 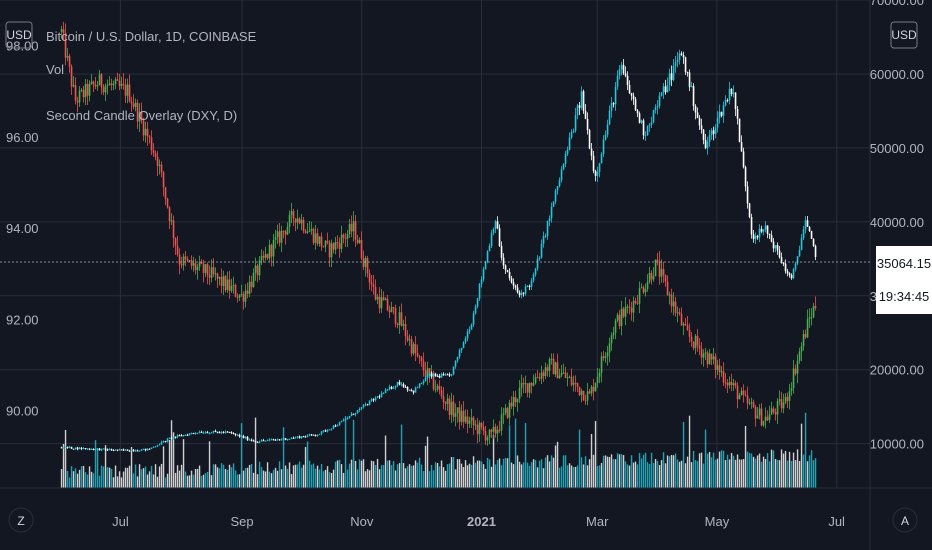 I want to click on right-currency-button: USD, so click(x=904, y=35).